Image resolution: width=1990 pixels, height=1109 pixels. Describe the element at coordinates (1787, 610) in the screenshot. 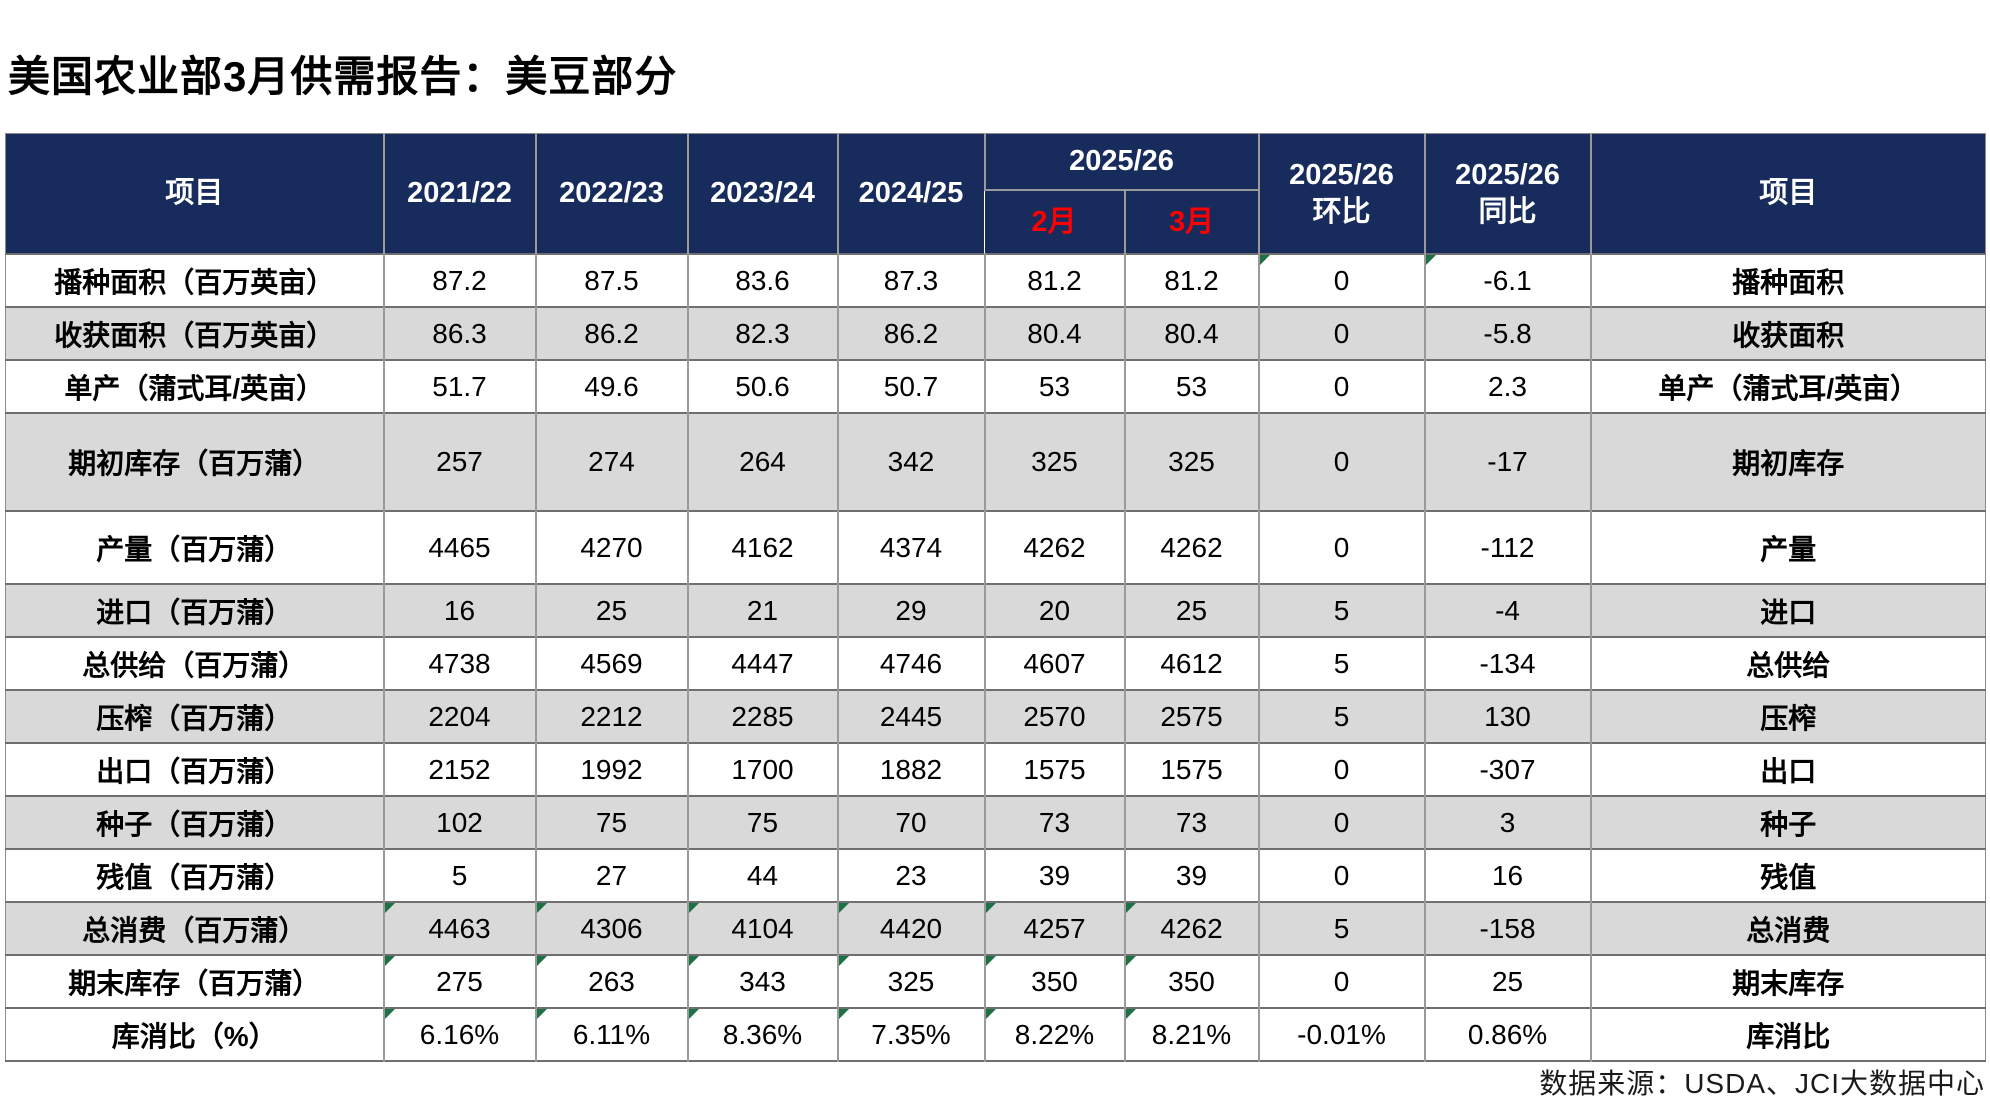

I see `row-label-right: 进口` at that location.